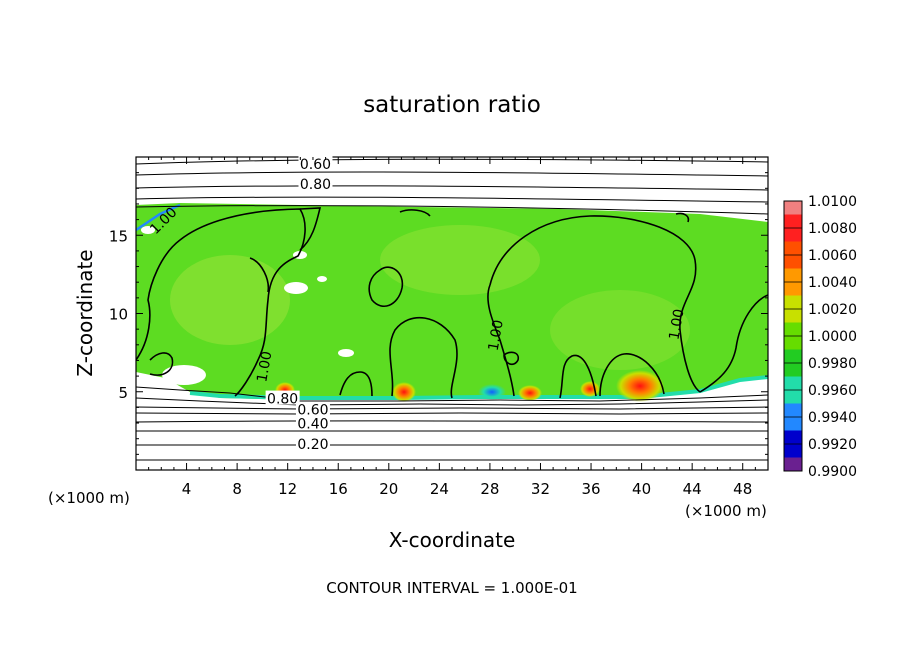 The image size is (904, 654). Describe the element at coordinates (832, 337) in the screenshot. I see `colorbar-level-label: 1.0000` at that location.